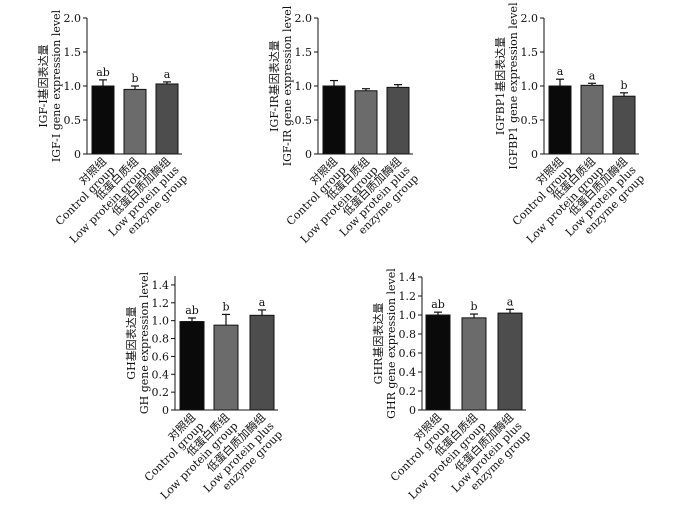  What do you see at coordinates (378, 344) in the screenshot?
I see `y-axis-label: GHR基因表达量` at bounding box center [378, 344].